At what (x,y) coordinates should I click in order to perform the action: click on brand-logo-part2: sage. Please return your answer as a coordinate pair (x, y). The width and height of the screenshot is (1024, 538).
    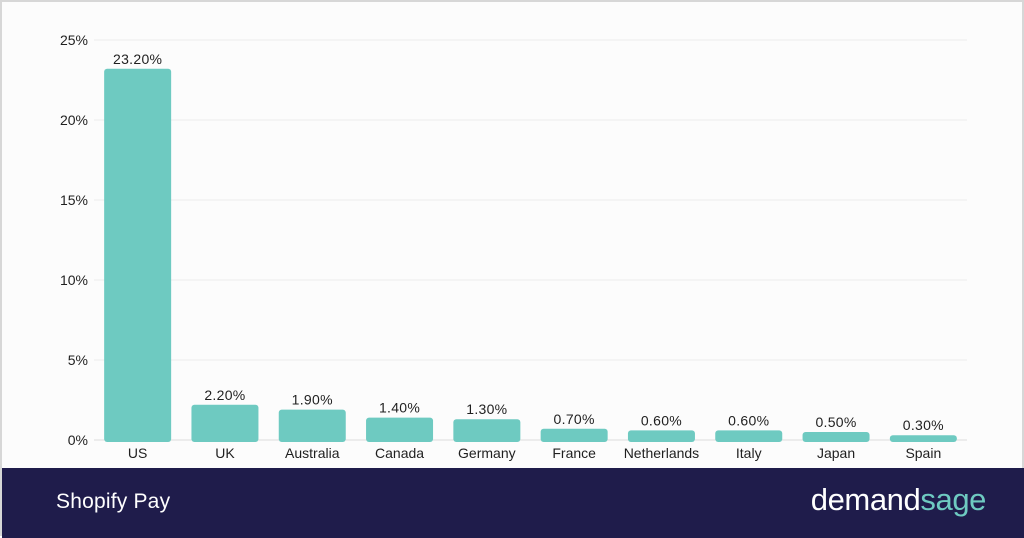
    Looking at the image, I should click on (953, 499).